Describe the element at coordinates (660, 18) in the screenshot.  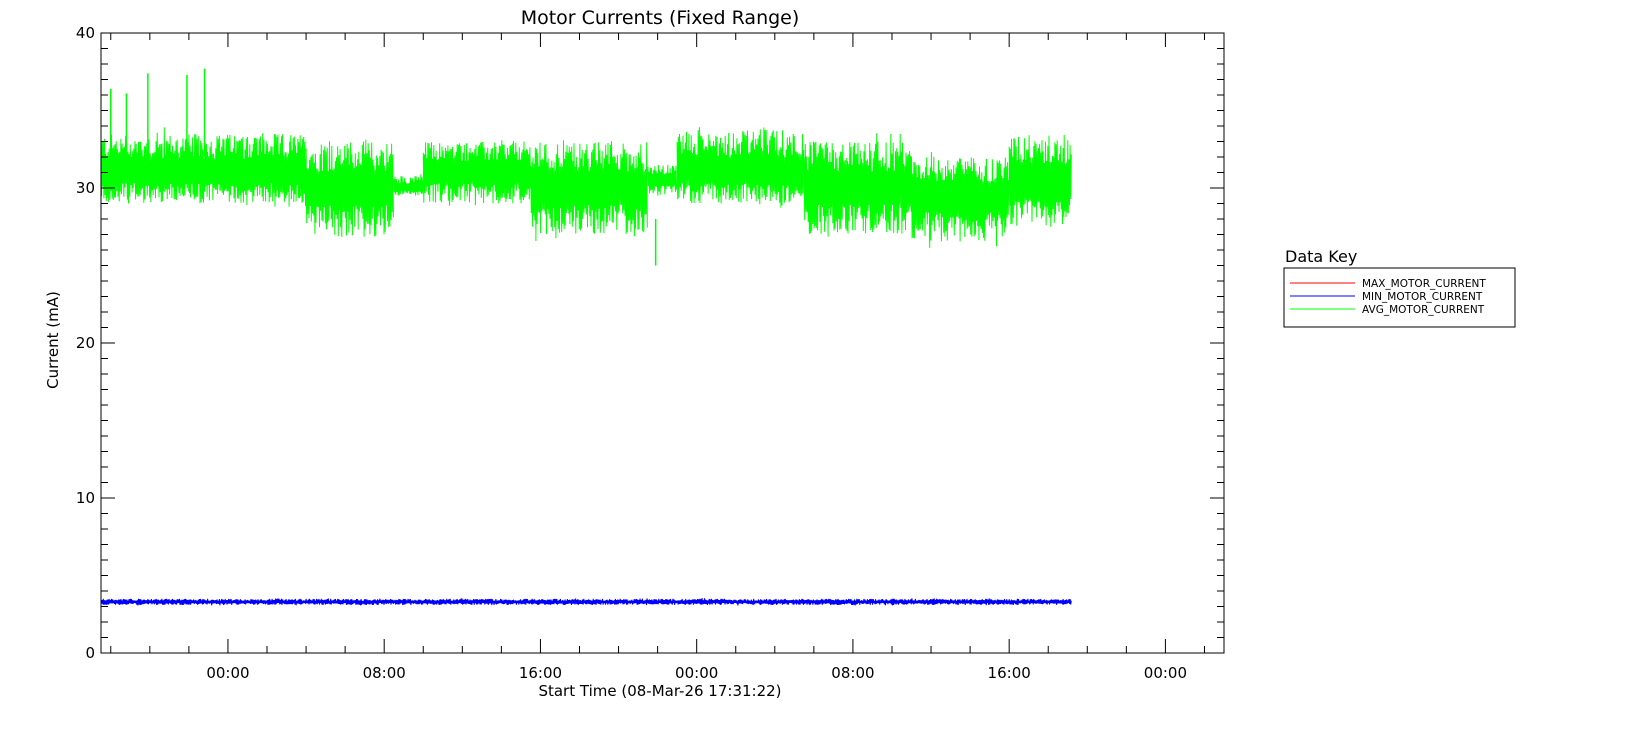
I see `chart-title: Motor Currents (Fixed Range)` at that location.